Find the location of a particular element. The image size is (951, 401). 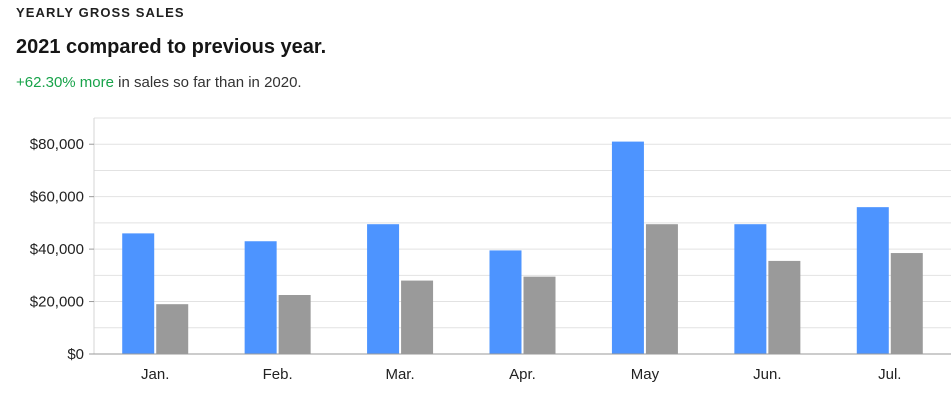

chart-eyebrow: YEARLY GROSS SALES is located at coordinates (100, 12).